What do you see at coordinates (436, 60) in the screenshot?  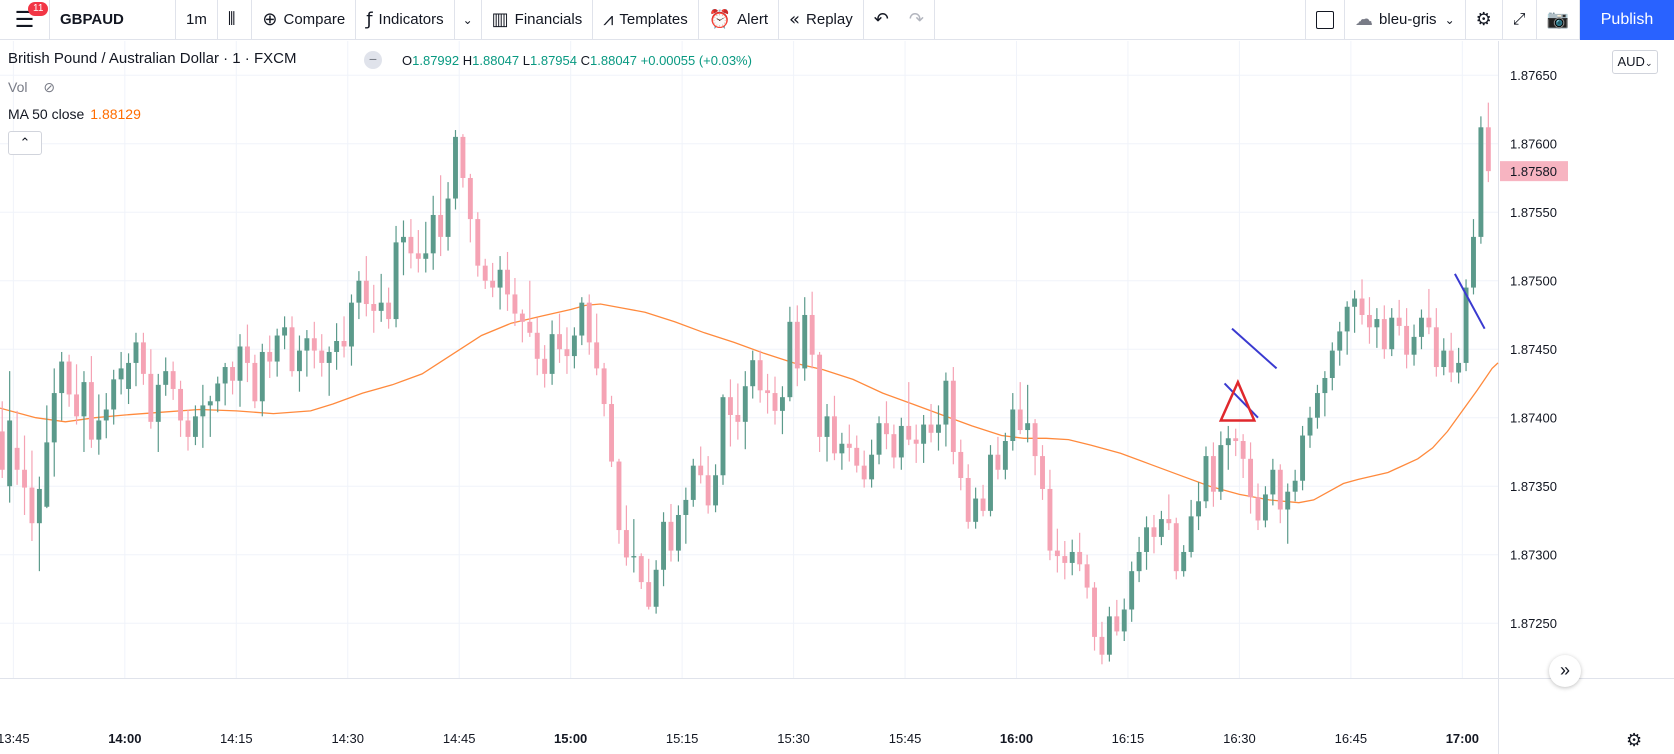 I see `open-value: 1.87992` at bounding box center [436, 60].